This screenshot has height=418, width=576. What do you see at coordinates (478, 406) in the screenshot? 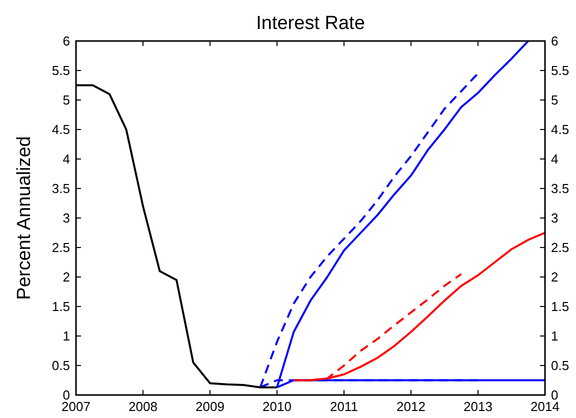
I see `x-tick-label: 2013` at bounding box center [478, 406].